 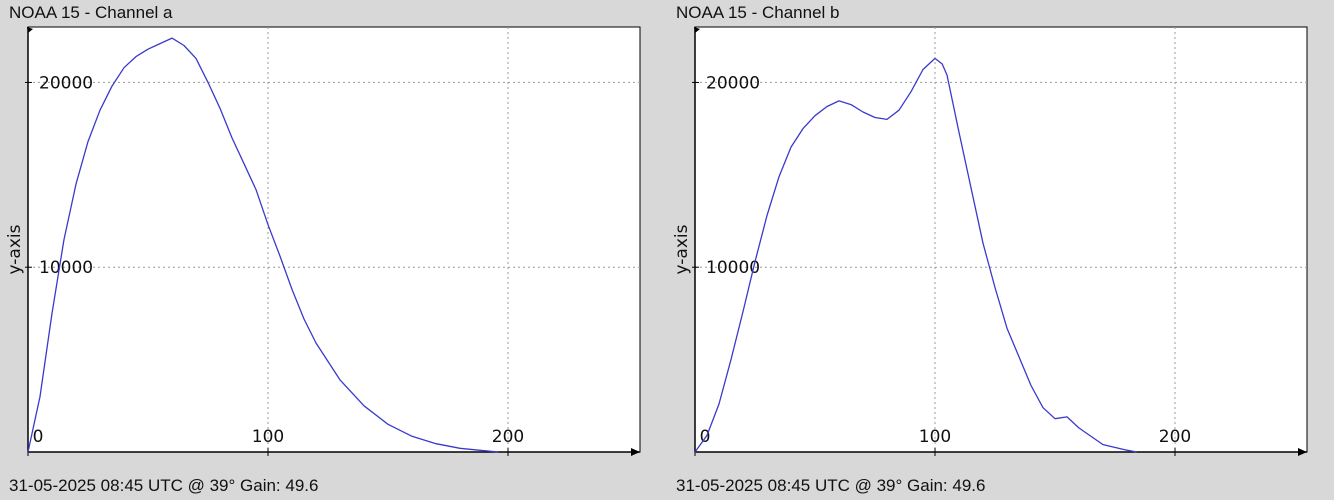 What do you see at coordinates (91, 12) in the screenshot?
I see `chart-title: NOAA 15 - Channel a` at bounding box center [91, 12].